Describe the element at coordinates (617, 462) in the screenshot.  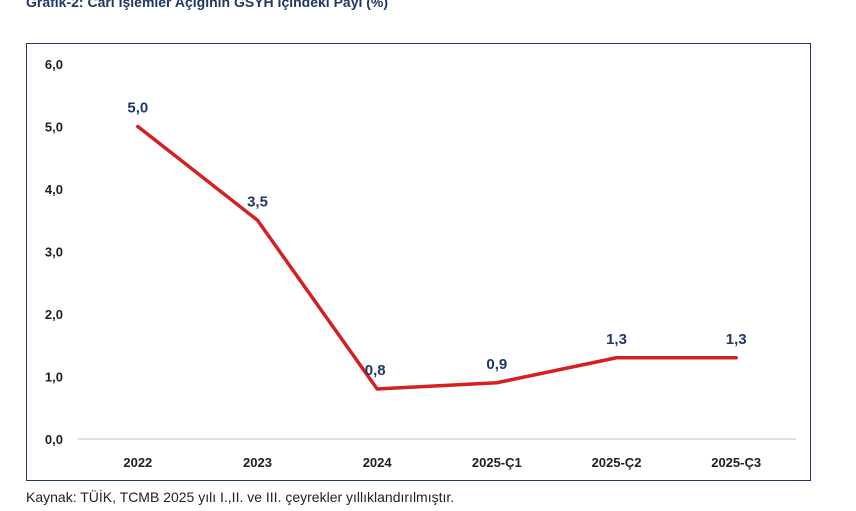
I see `x-tick-label: 2025-Ç2` at that location.